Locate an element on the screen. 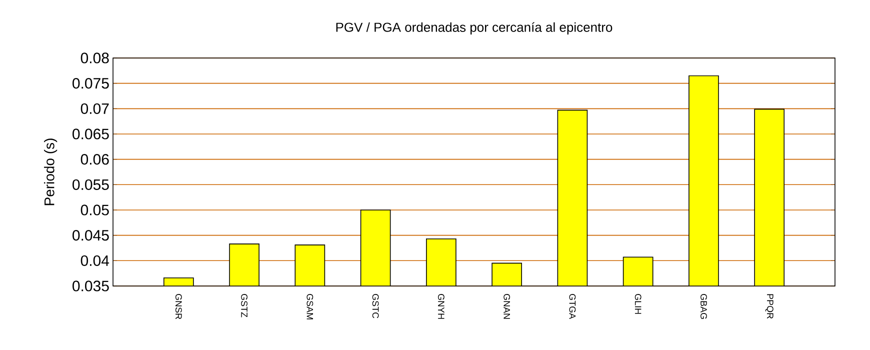  x-tick-label: GNAN is located at coordinates (507, 306).